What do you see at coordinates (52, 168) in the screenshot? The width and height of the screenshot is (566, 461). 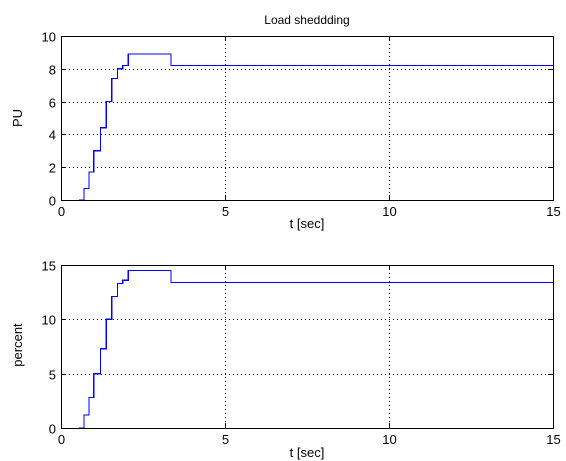 I see `y-tick-label: 2` at bounding box center [52, 168].